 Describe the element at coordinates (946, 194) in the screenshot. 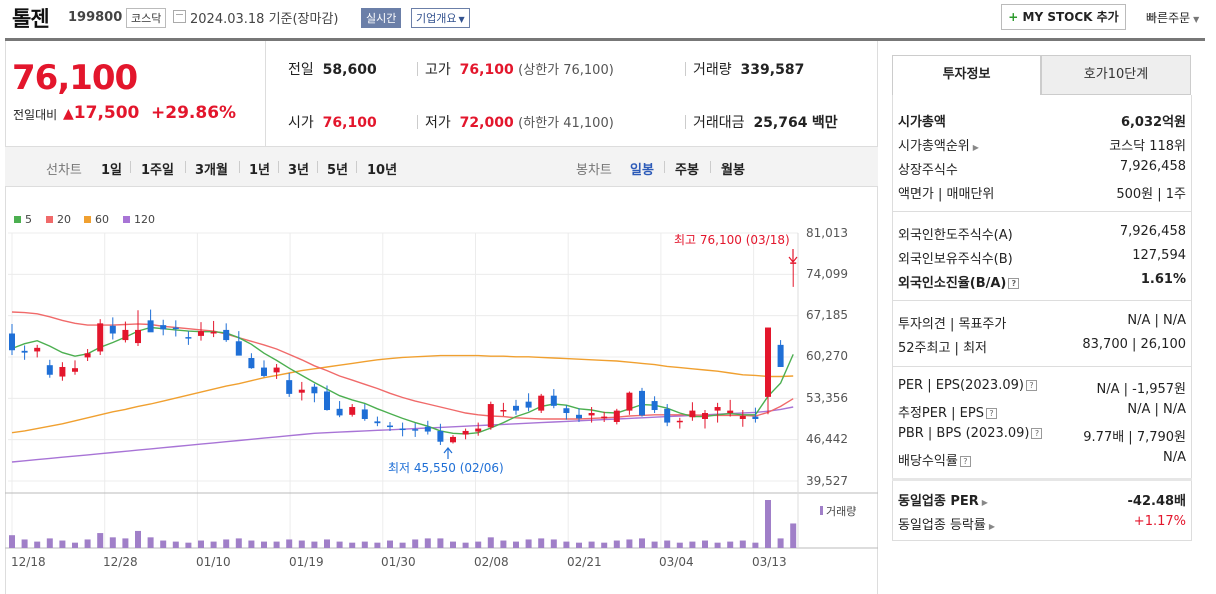

I see `face-label: 액면가 | 매매단위` at that location.